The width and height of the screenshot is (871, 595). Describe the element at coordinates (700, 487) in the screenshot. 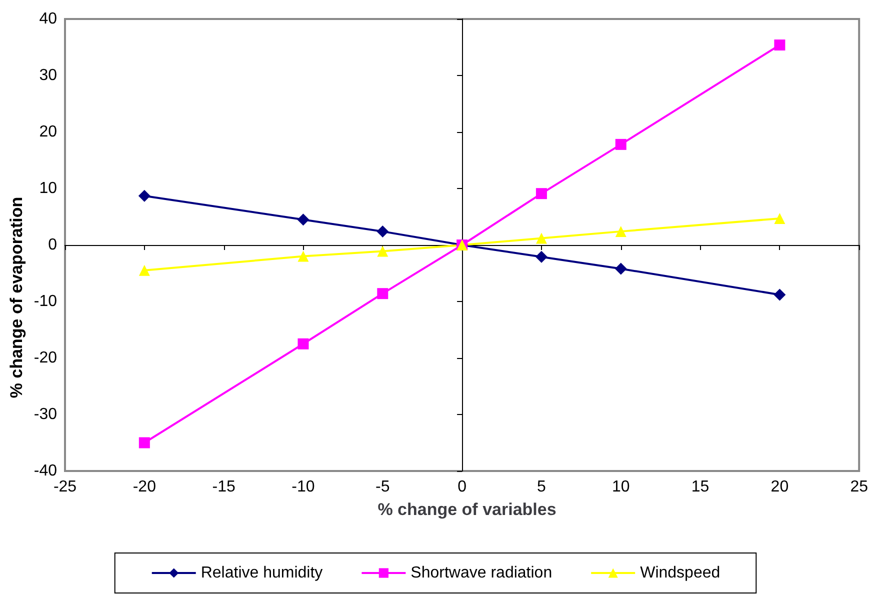

I see `x-tick-label: 15` at that location.